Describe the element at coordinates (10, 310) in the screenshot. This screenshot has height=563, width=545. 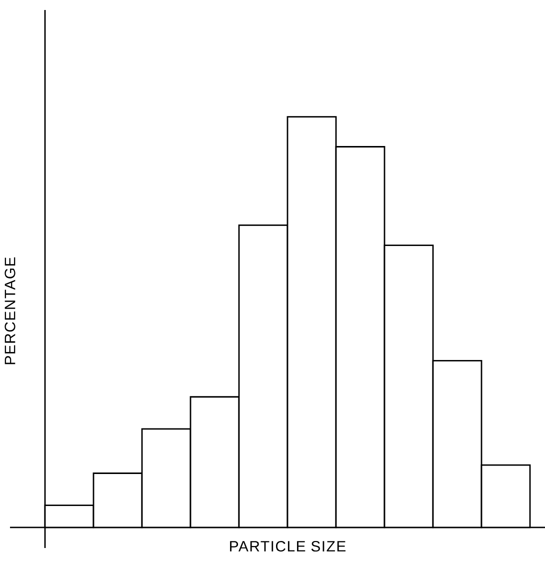
I see `y-axis-title: PERCENTAGE` at that location.